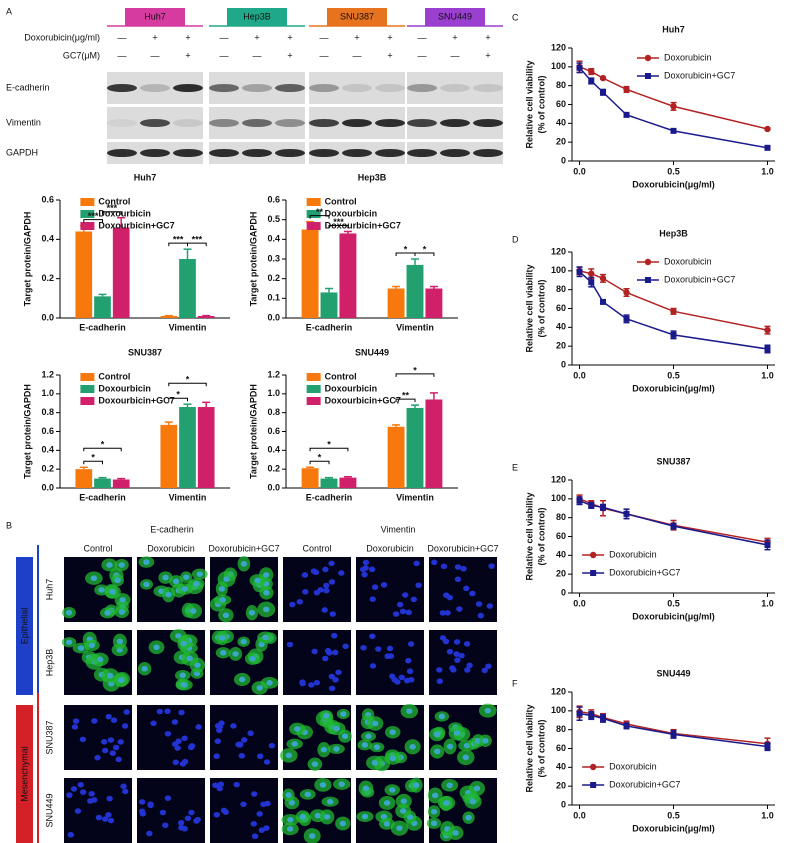 The height and width of the screenshot is (843, 788). Describe the element at coordinates (329, 445) in the screenshot. I see `significance-label: *` at that location.